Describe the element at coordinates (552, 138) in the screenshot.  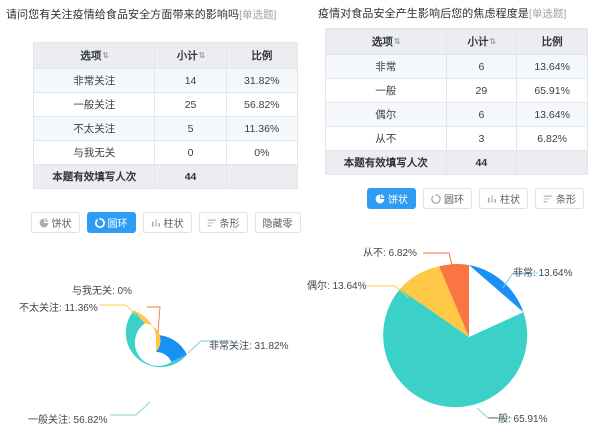
I see `cell-percent: 6.82%` at that location.